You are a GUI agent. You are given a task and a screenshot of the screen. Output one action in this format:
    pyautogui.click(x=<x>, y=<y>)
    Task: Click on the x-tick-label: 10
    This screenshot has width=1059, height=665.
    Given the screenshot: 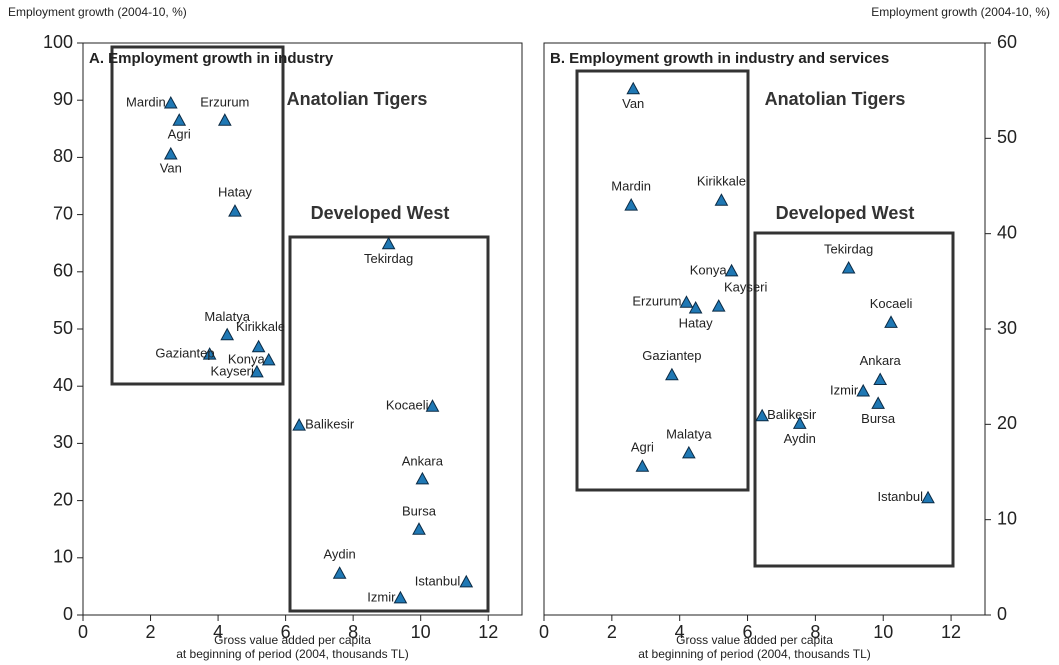 What is the action you would take?
    pyautogui.click(x=421, y=632)
    